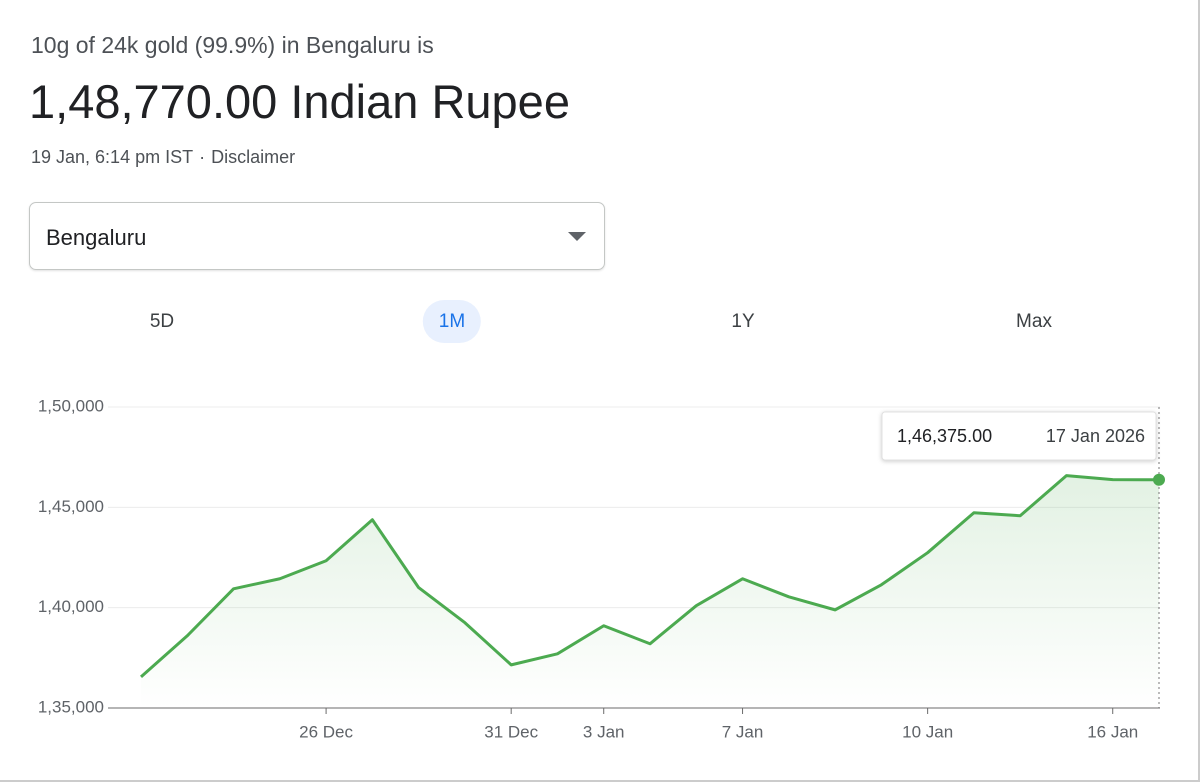 This screenshot has height=782, width=1200. Describe the element at coordinates (112, 157) in the screenshot. I see `timestamp: 19 Jan, 6:14 pm IST` at that location.